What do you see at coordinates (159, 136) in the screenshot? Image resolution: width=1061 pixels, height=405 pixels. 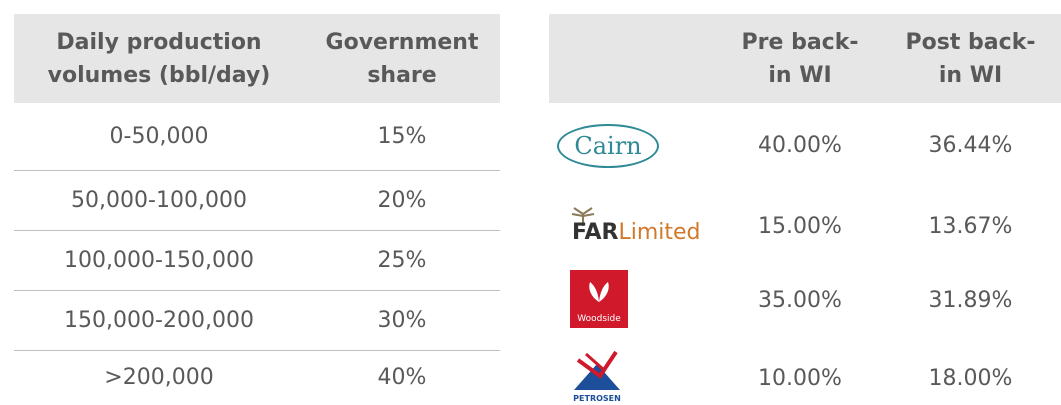 I see `table-cell: 0-50,000` at bounding box center [159, 136].